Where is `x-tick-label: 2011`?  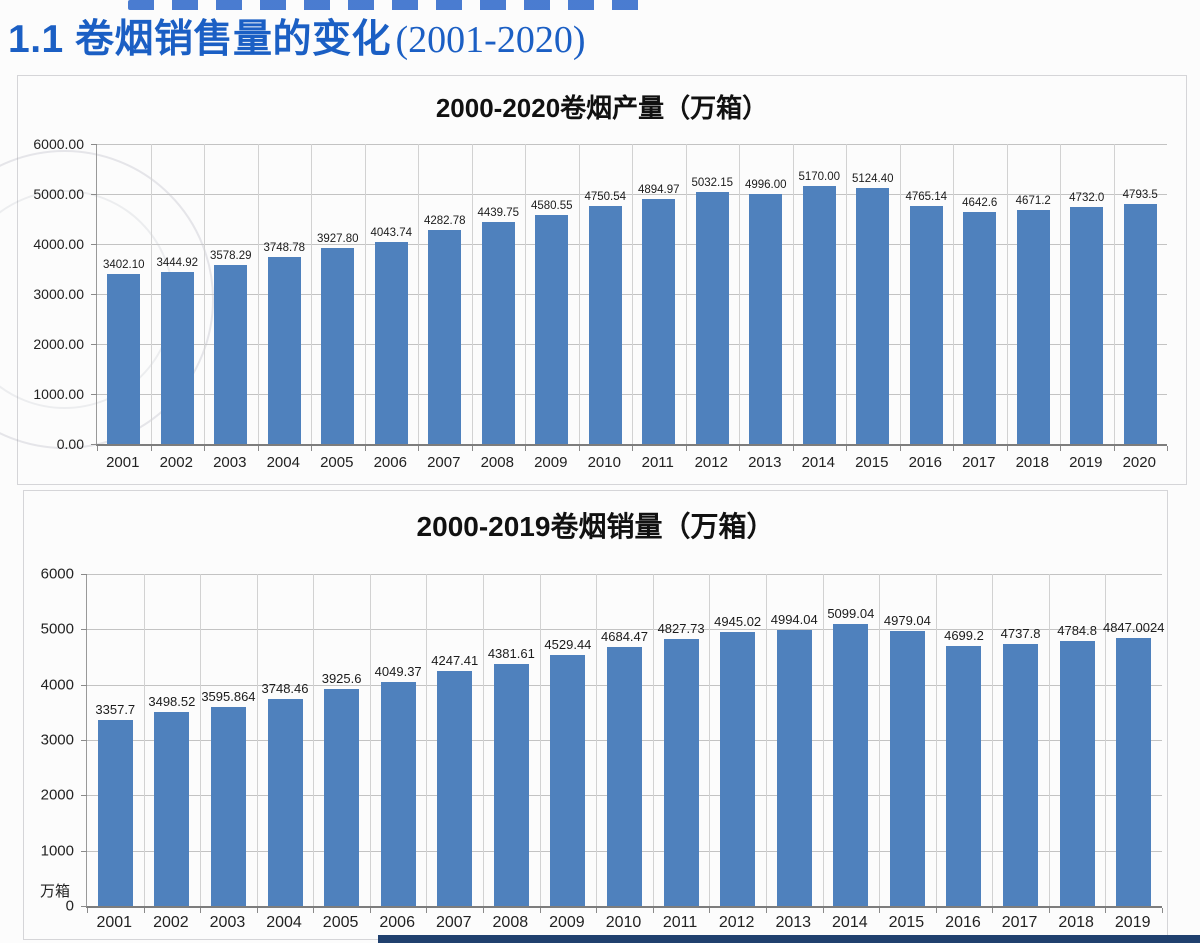 x-tick-label: 2011 is located at coordinates (657, 462).